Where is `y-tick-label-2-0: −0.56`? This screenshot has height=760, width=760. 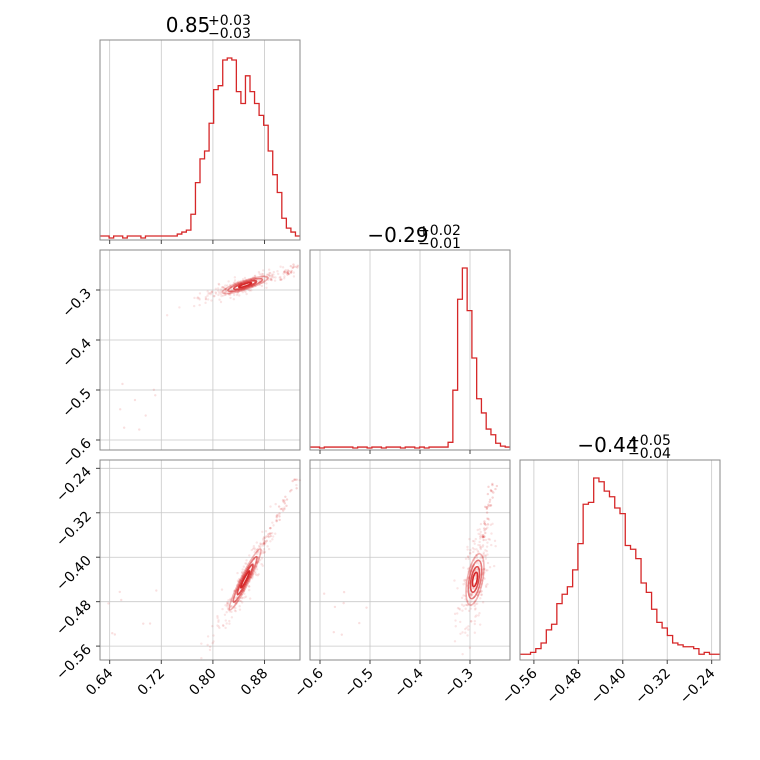 y-tick-label-2-0: −0.56 is located at coordinates (74, 663).